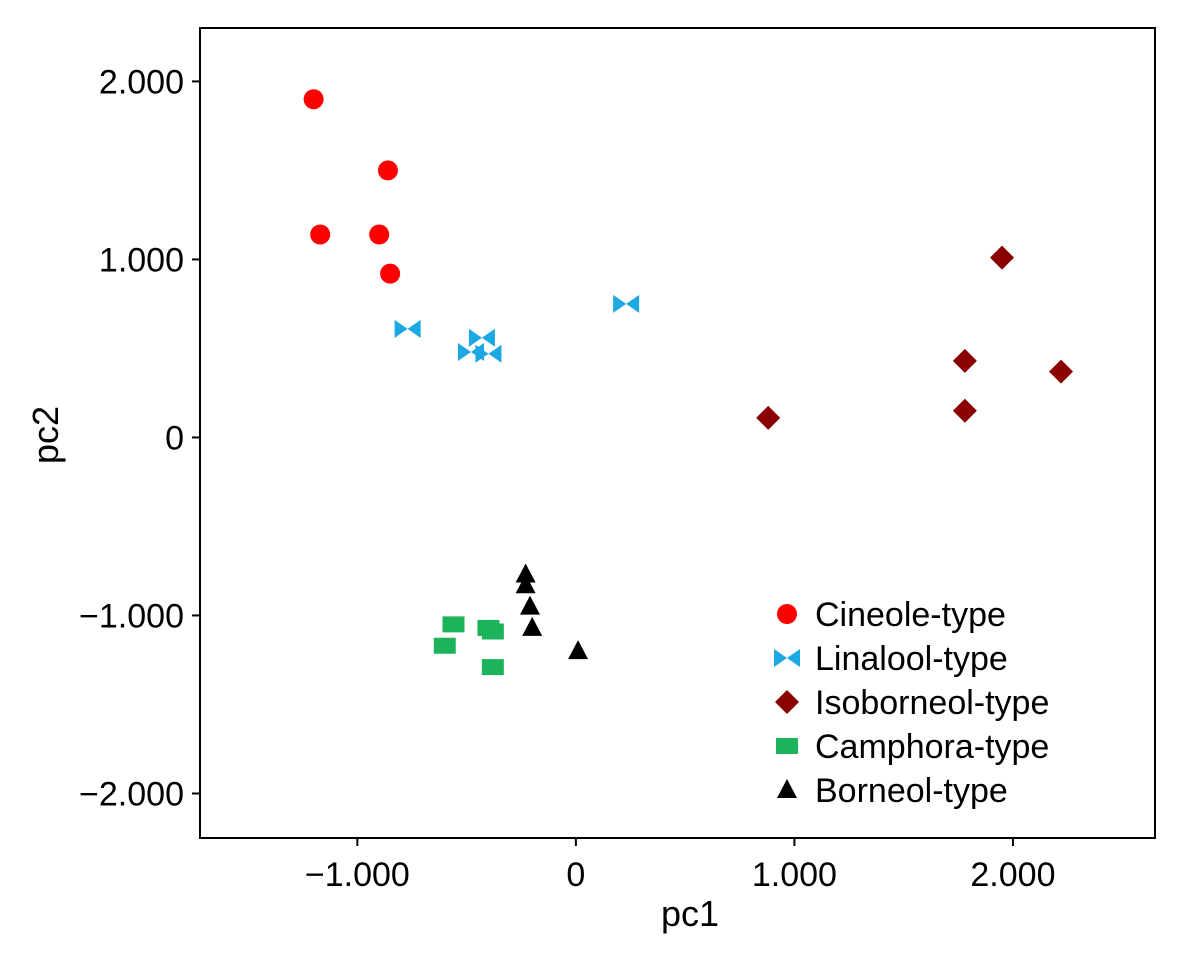 The image size is (1181, 961). I want to click on legend-item-isoborneol-type: Isoborneol-type, so click(912, 703).